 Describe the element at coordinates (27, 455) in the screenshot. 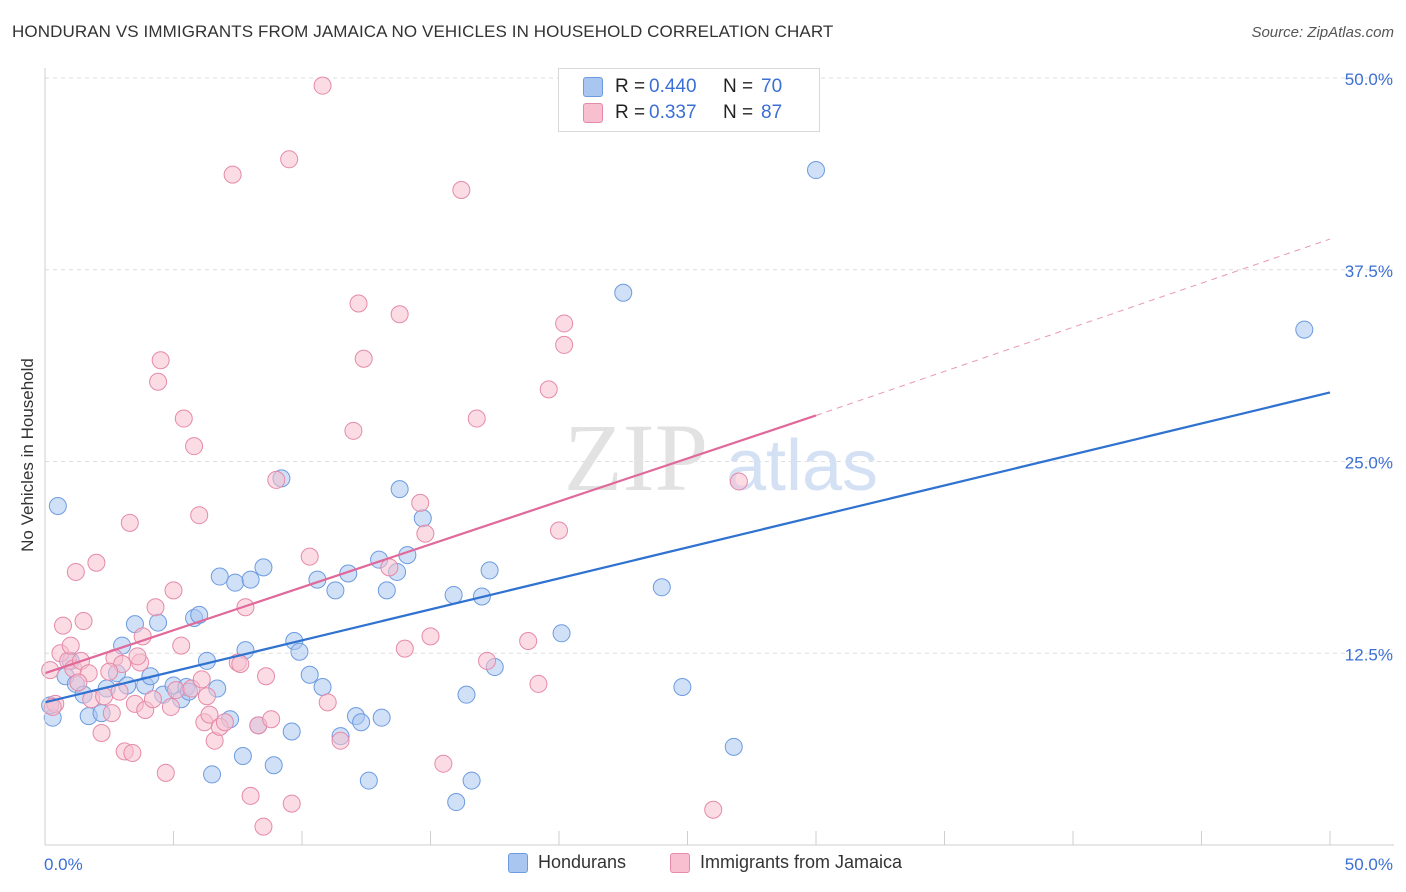

I see `y-axis-label: No Vehicles in Household` at that location.